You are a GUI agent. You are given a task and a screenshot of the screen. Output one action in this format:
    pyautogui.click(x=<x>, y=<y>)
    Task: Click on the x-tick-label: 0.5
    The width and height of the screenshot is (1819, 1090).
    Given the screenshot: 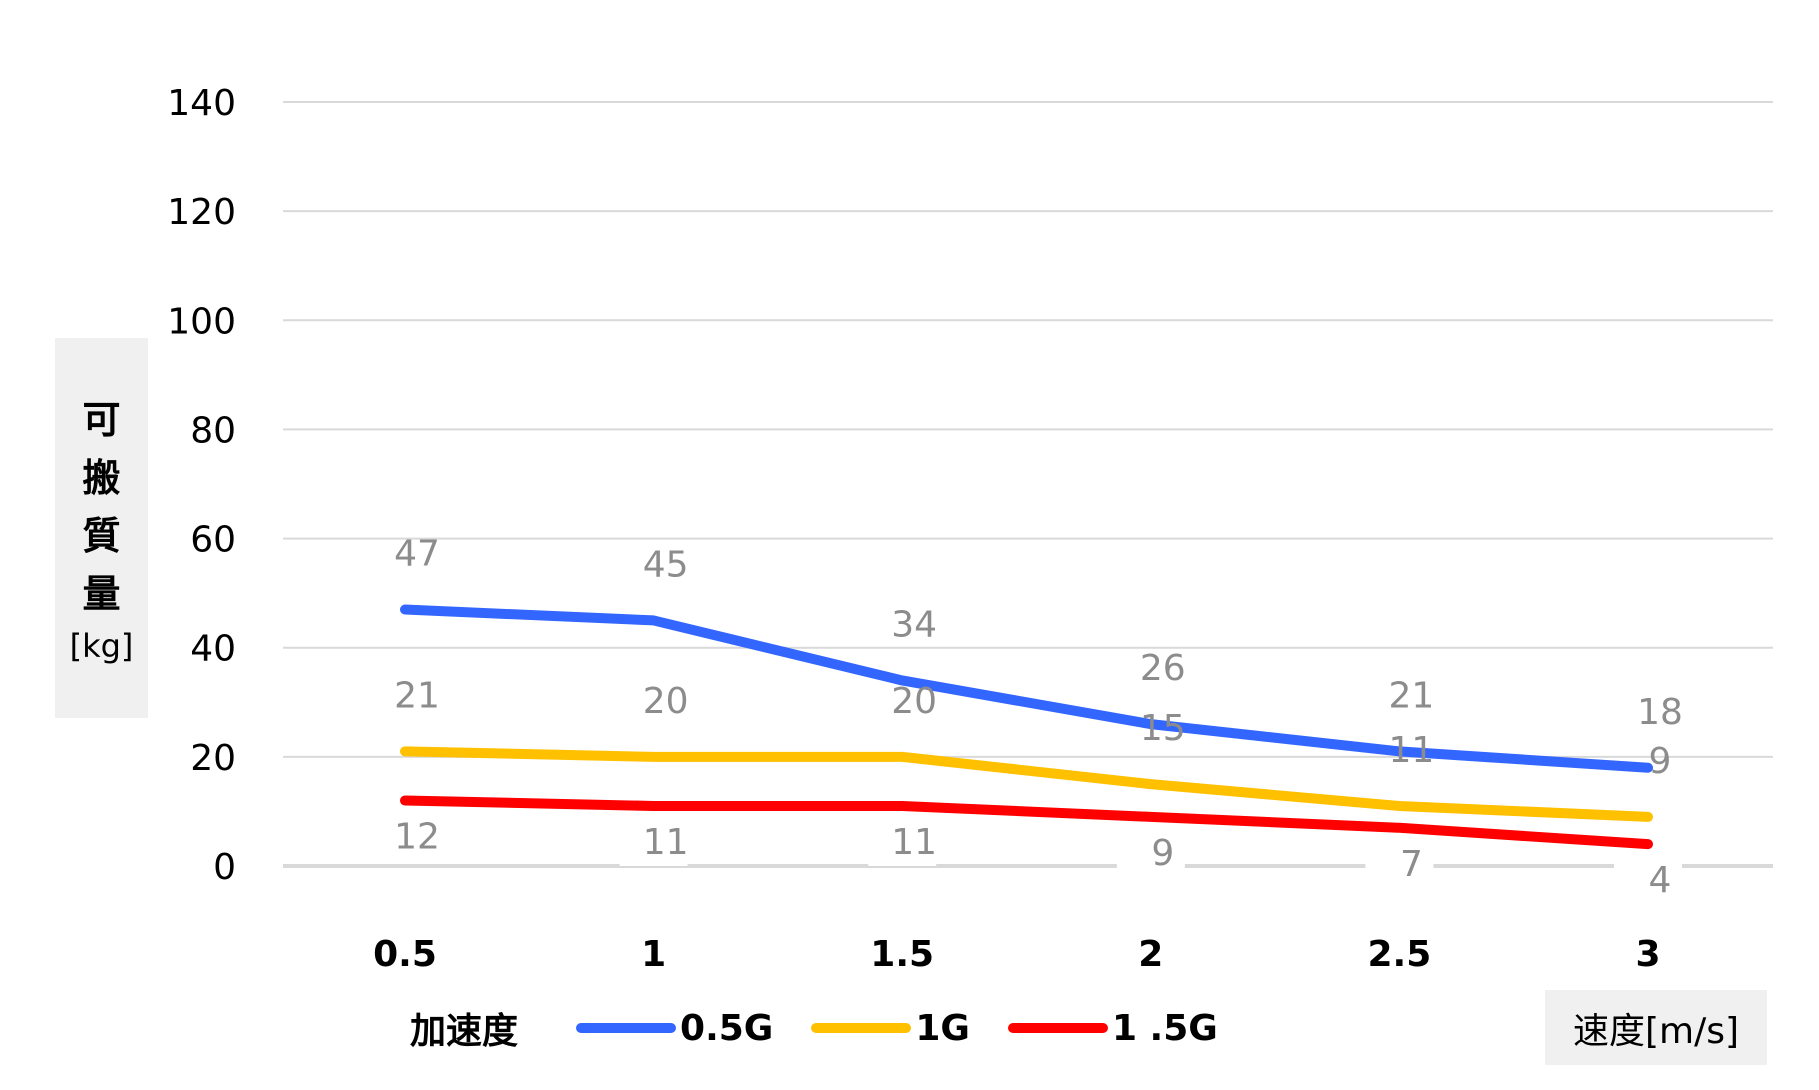 What is the action you would take?
    pyautogui.click(x=405, y=954)
    